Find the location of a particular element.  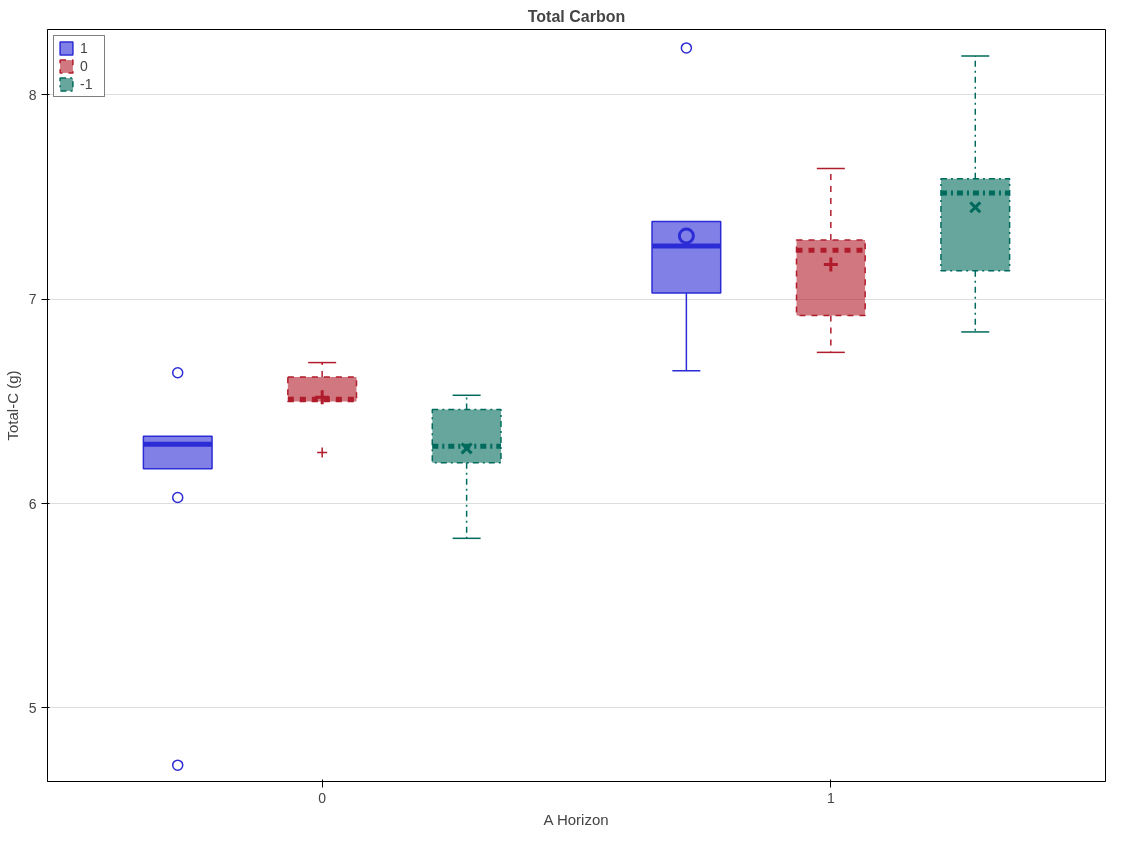

y-tick-label: 8 is located at coordinates (32, 94).